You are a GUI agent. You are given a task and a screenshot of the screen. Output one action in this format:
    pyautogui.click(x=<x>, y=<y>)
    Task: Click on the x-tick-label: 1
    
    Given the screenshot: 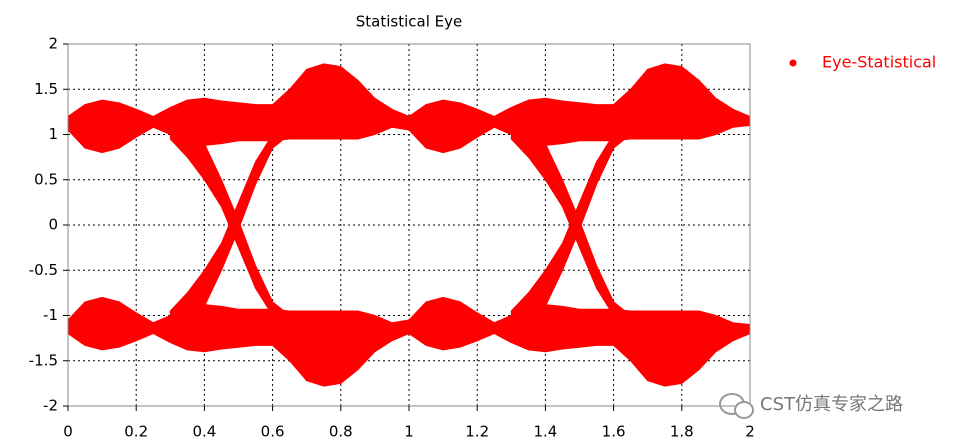 What is the action you would take?
    pyautogui.click(x=409, y=432)
    